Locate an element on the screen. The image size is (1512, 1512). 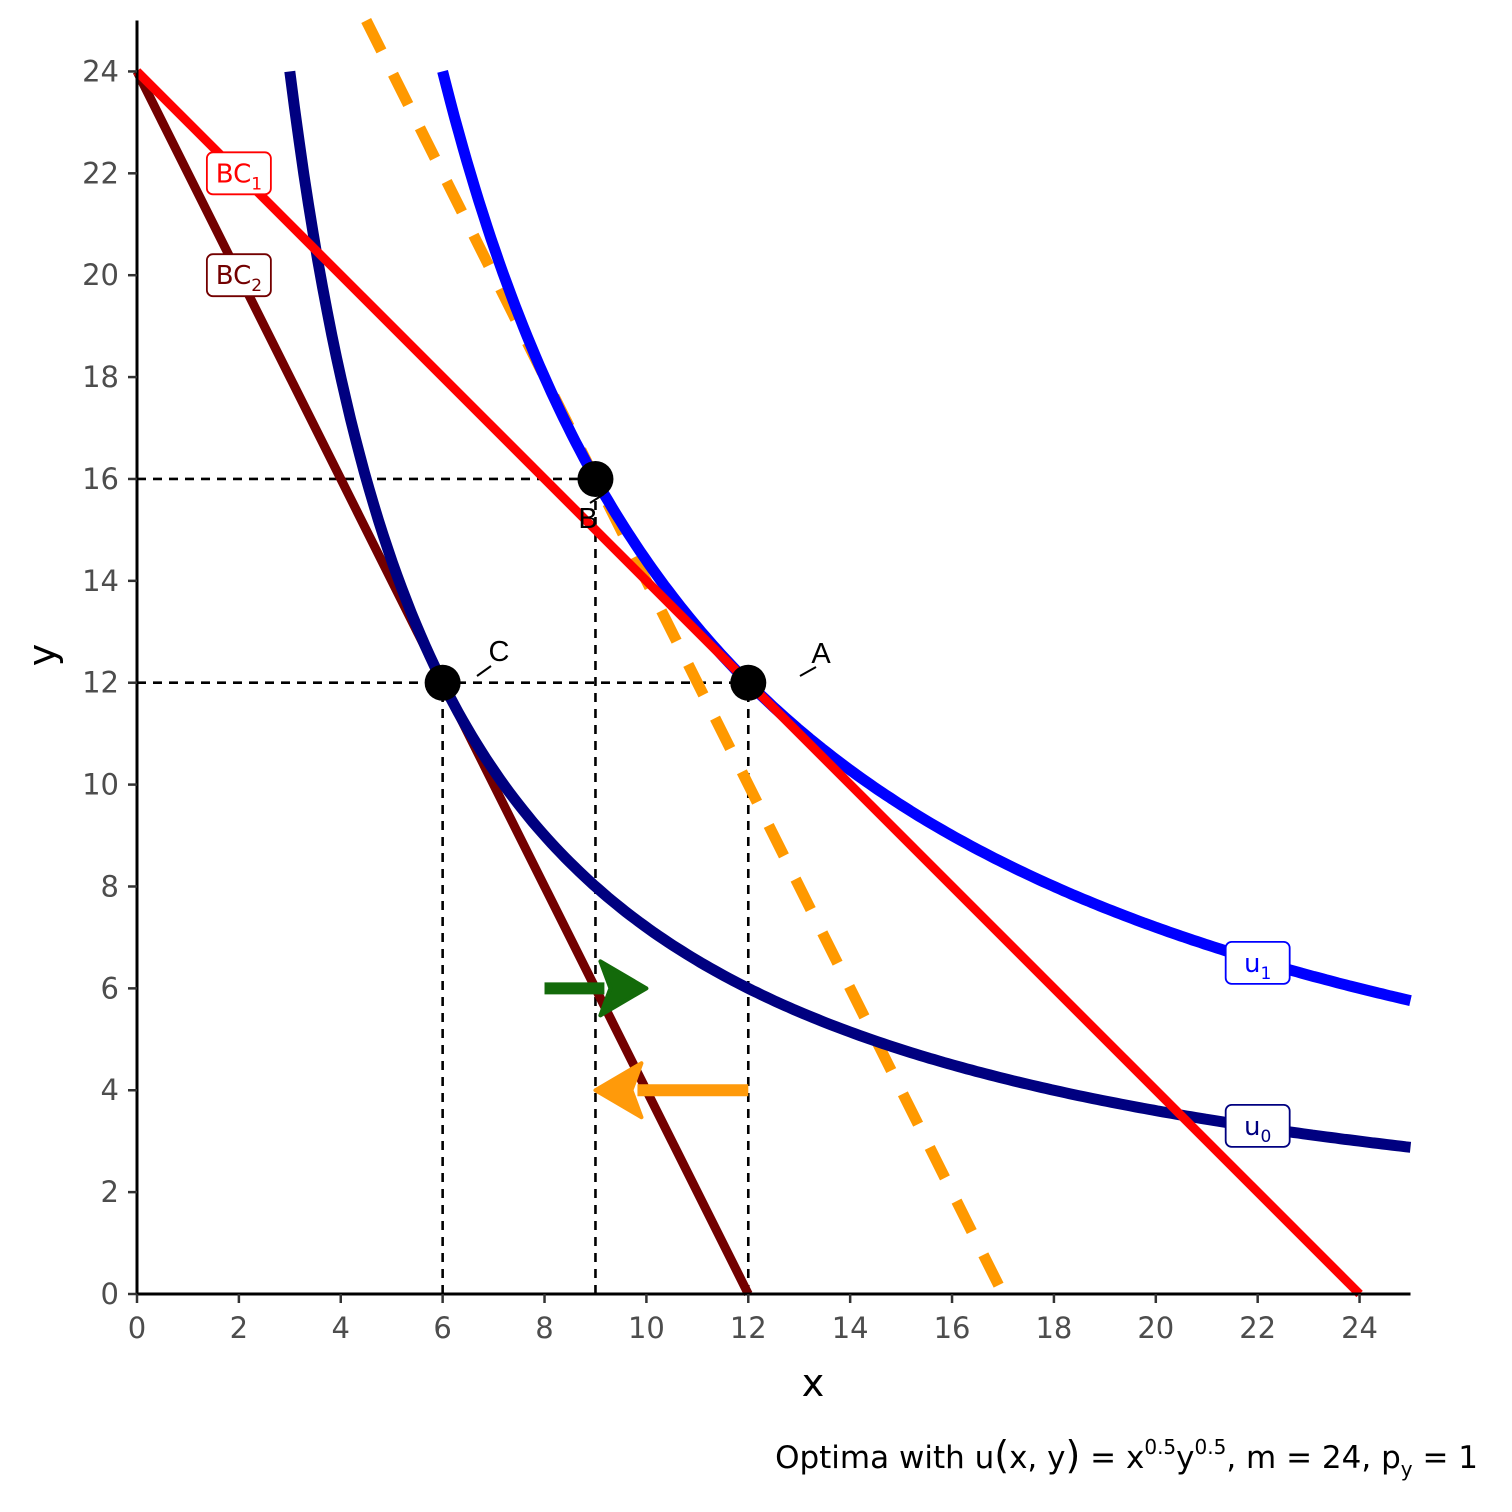
caption-tail: = 1 is located at coordinates (1445, 1458).